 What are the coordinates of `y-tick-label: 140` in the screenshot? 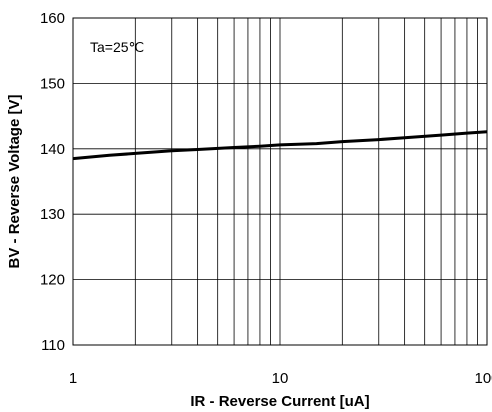 It's located at (52, 149).